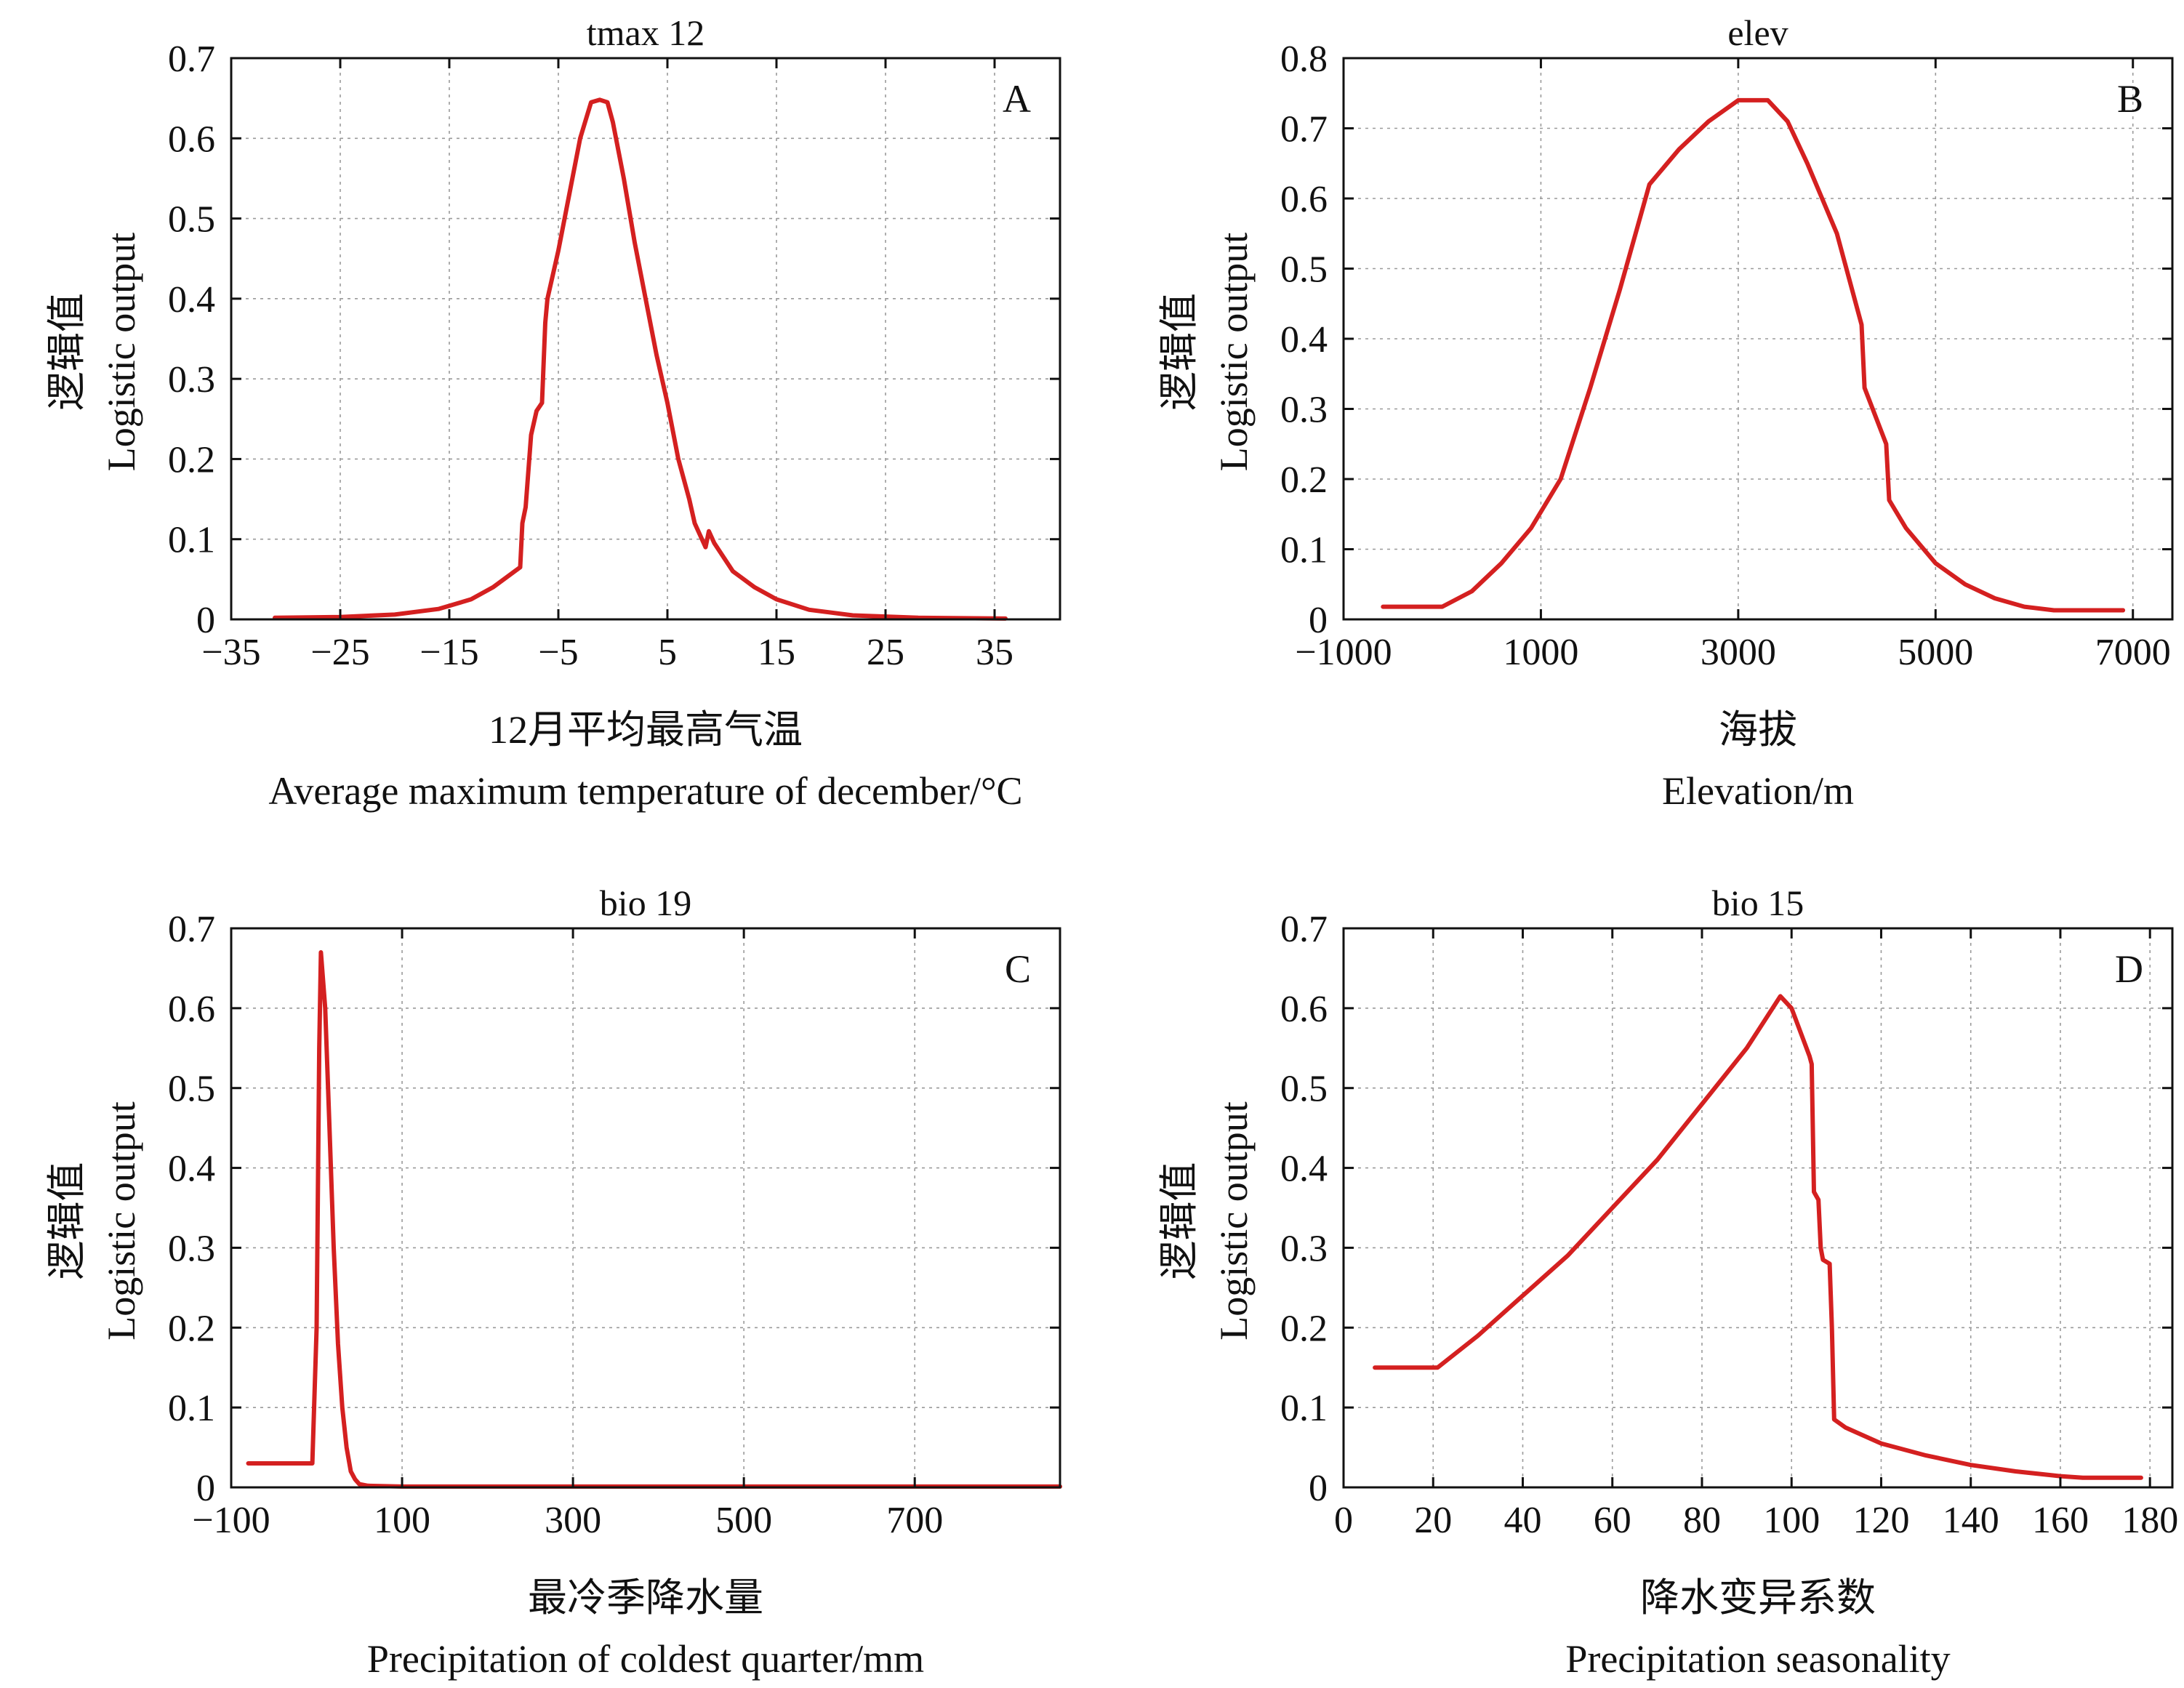  What do you see at coordinates (1540, 652) in the screenshot?
I see `x-tick-label: 1000` at bounding box center [1540, 652].